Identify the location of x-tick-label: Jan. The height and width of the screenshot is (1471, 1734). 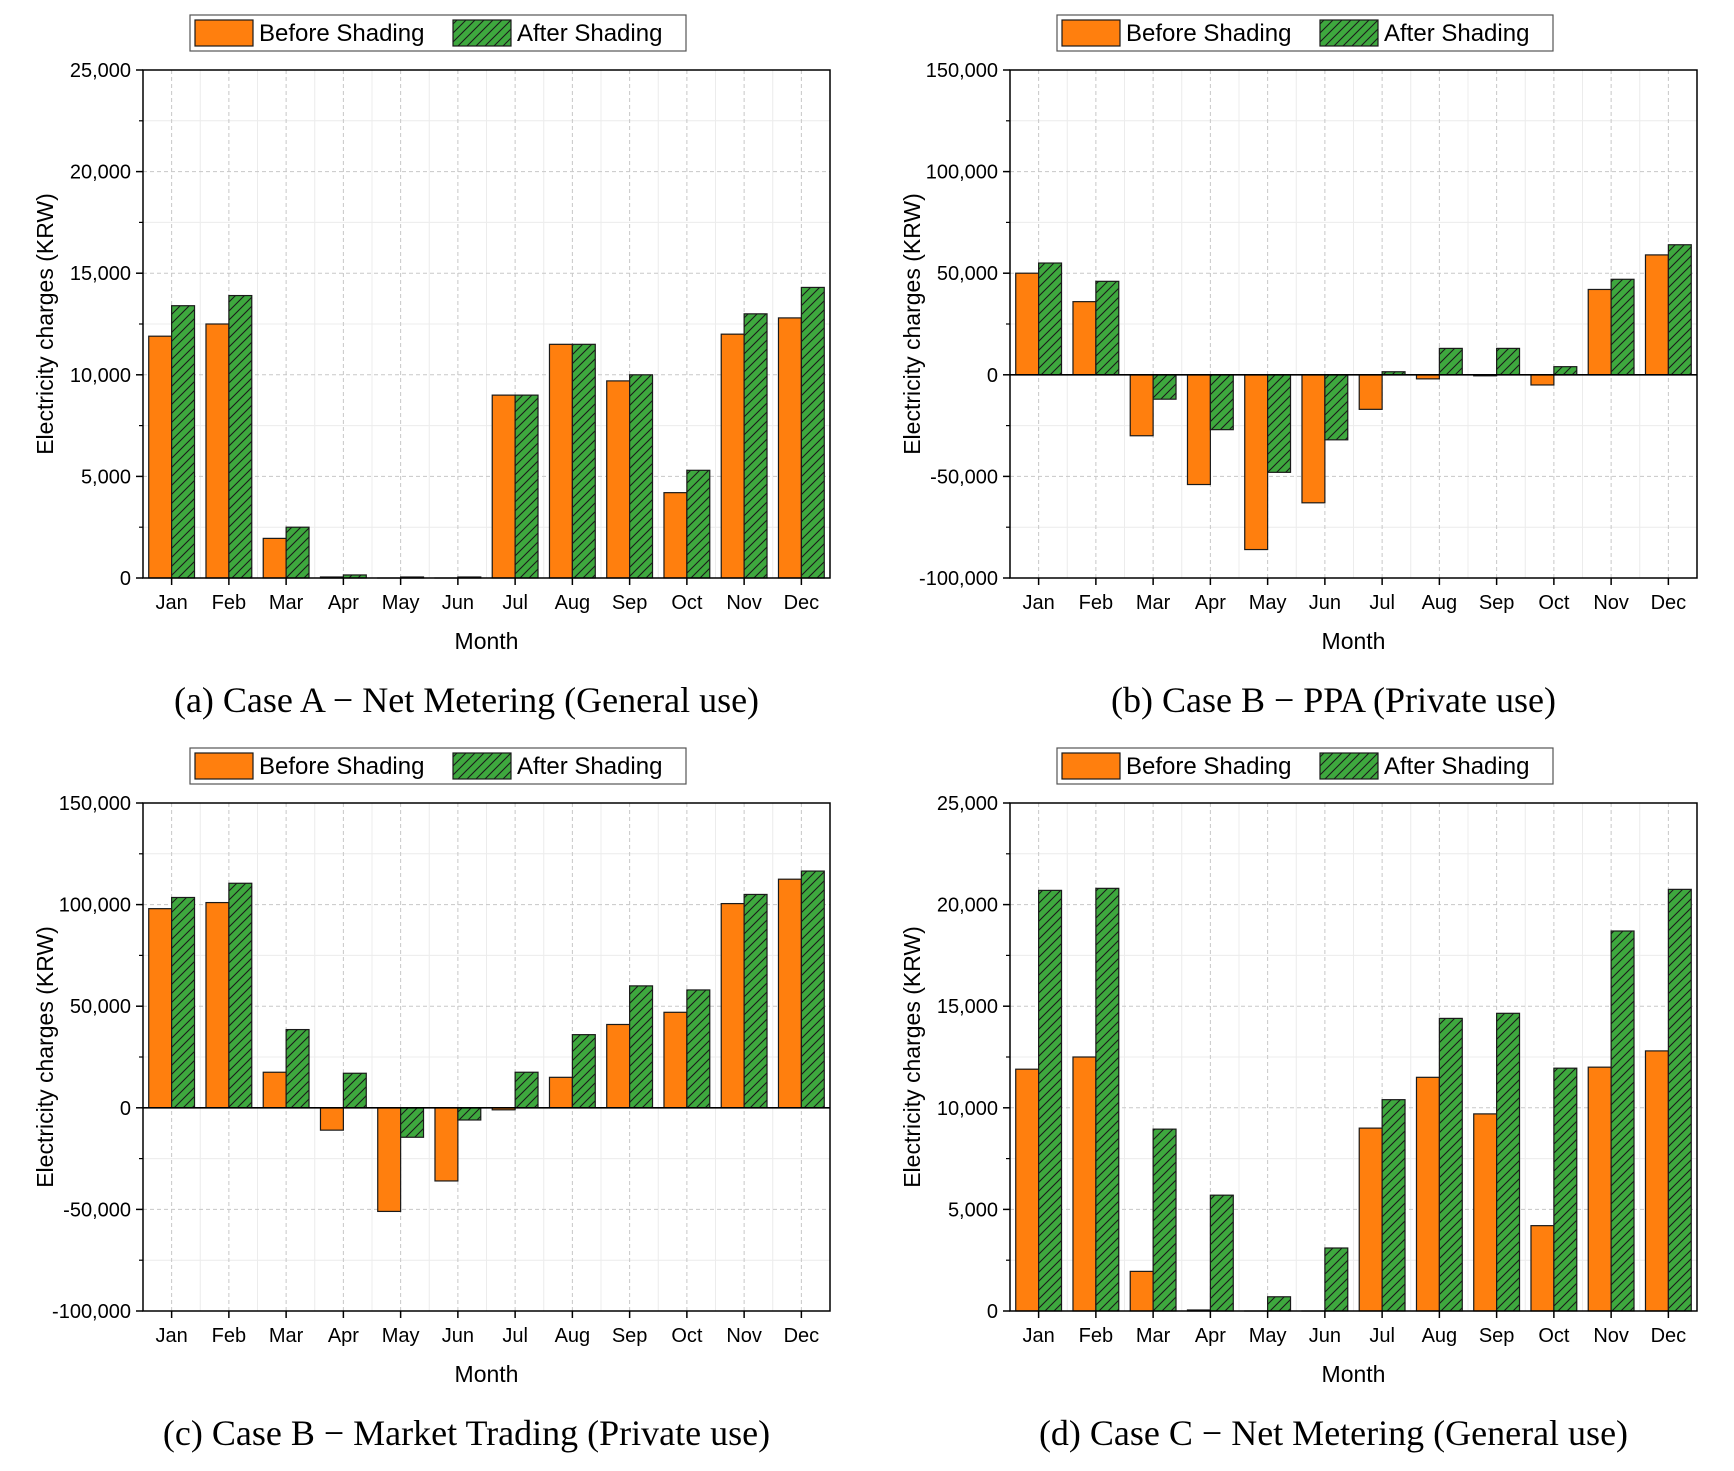
(1039, 603).